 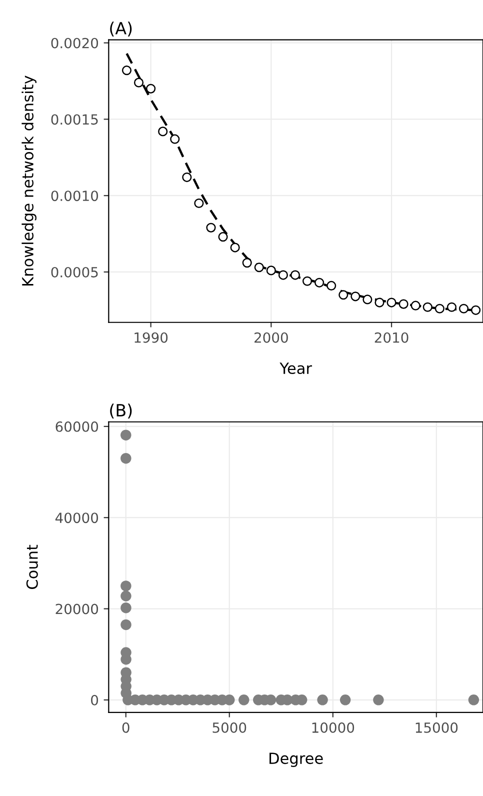 What do you see at coordinates (74, 196) in the screenshot?
I see `y-tick-label: 0.0010` at bounding box center [74, 196].